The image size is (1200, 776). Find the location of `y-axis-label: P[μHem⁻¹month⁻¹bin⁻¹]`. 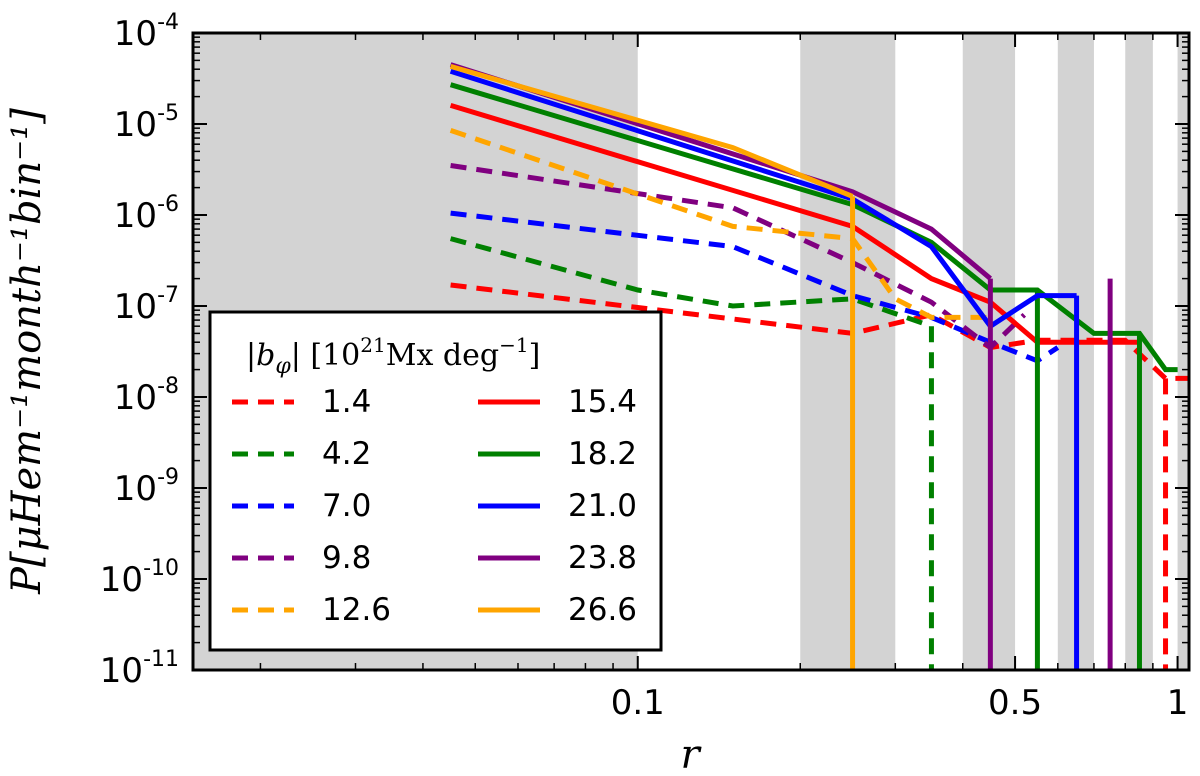

y-axis-label: P[μHem⁻¹month⁻¹bin⁻¹] is located at coordinates (27, 351).